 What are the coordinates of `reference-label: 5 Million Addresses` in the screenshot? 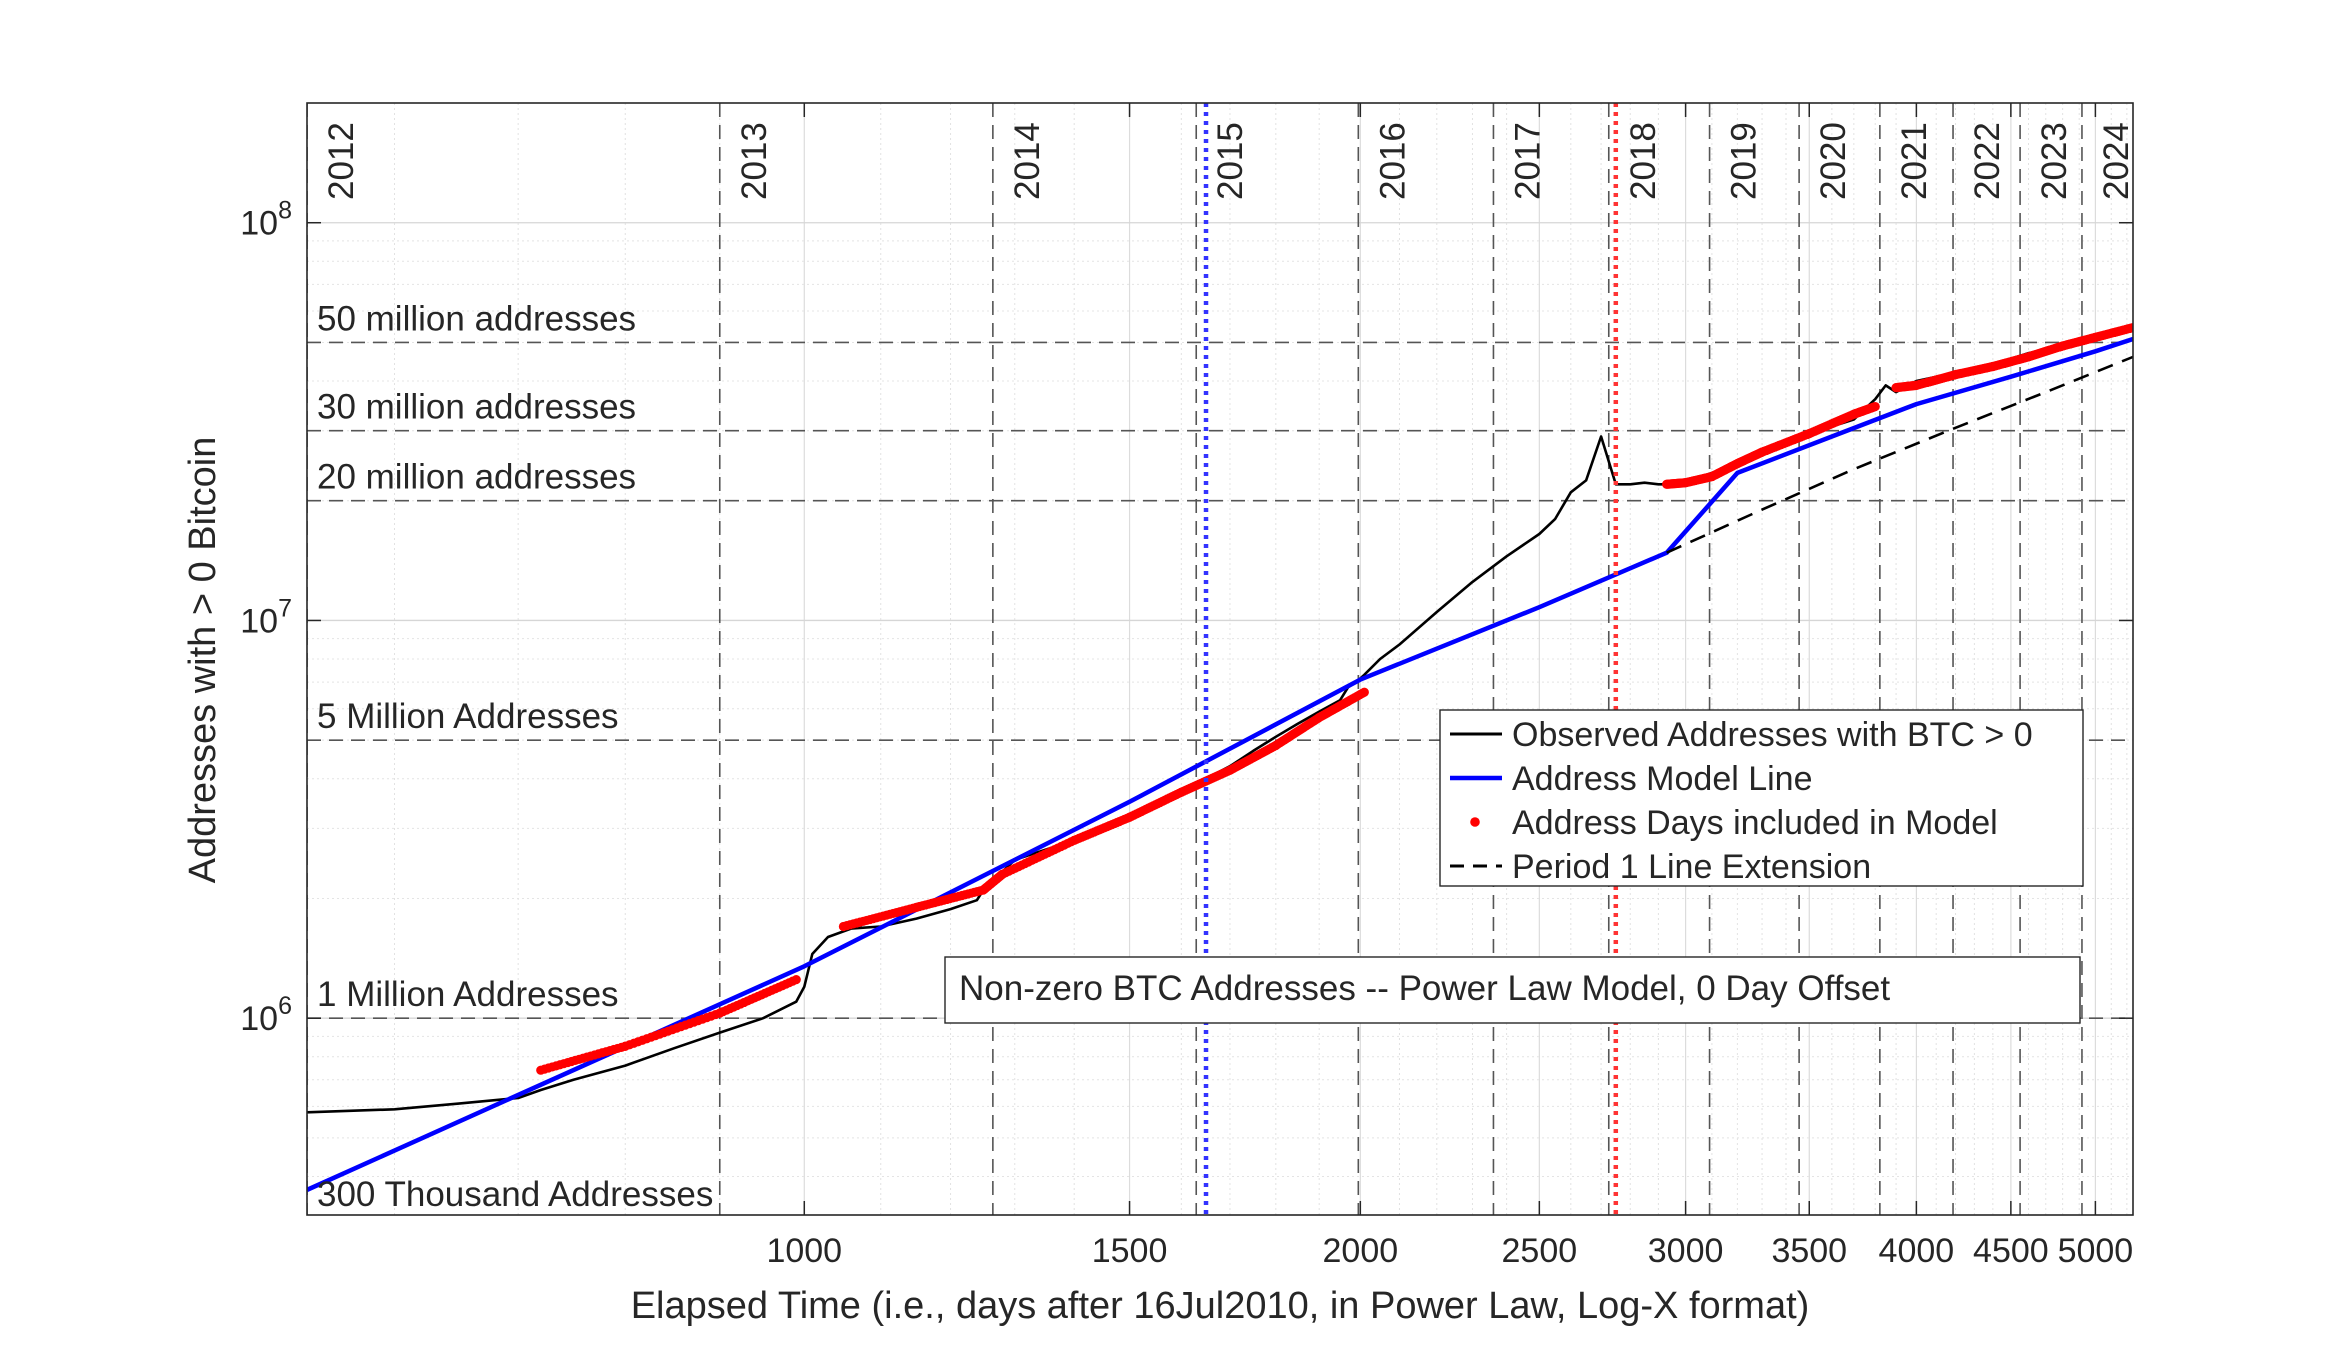 It's located at (468, 716).